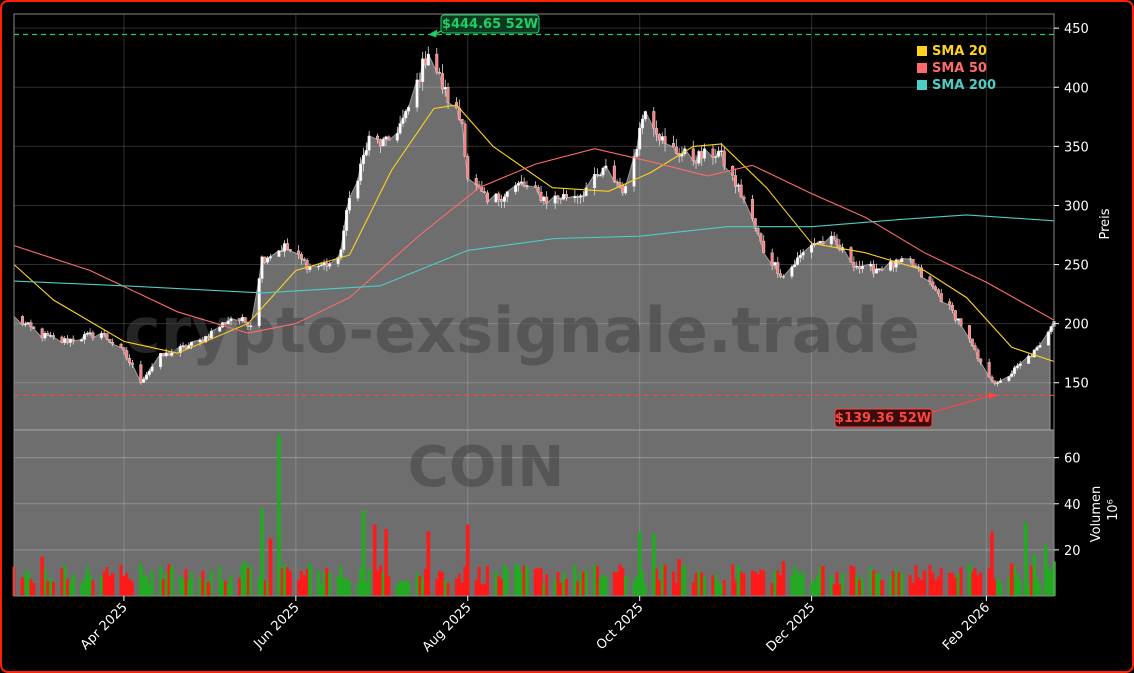 Image resolution: width=1134 pixels, height=673 pixels. I want to click on watermark-ticker: COIN, so click(486, 467).